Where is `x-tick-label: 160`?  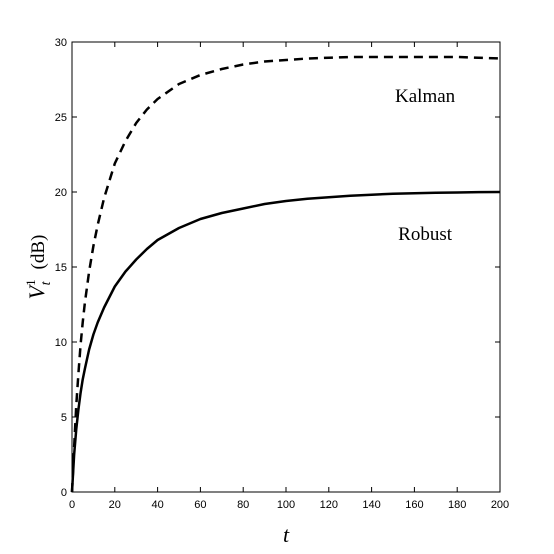 x-tick-label: 160 is located at coordinates (414, 505).